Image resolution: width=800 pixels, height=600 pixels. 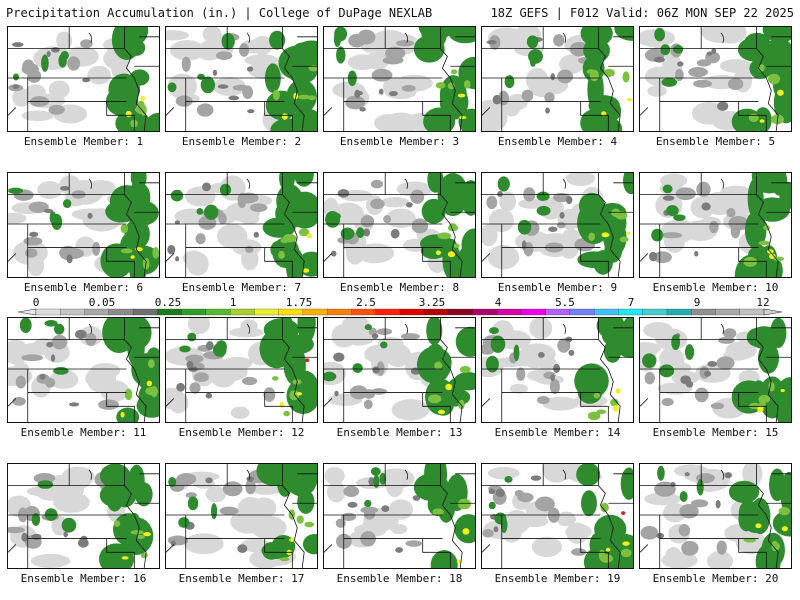 What do you see at coordinates (432, 302) in the screenshot?
I see `colorbar-tick-label: 3.25` at bounding box center [432, 302].